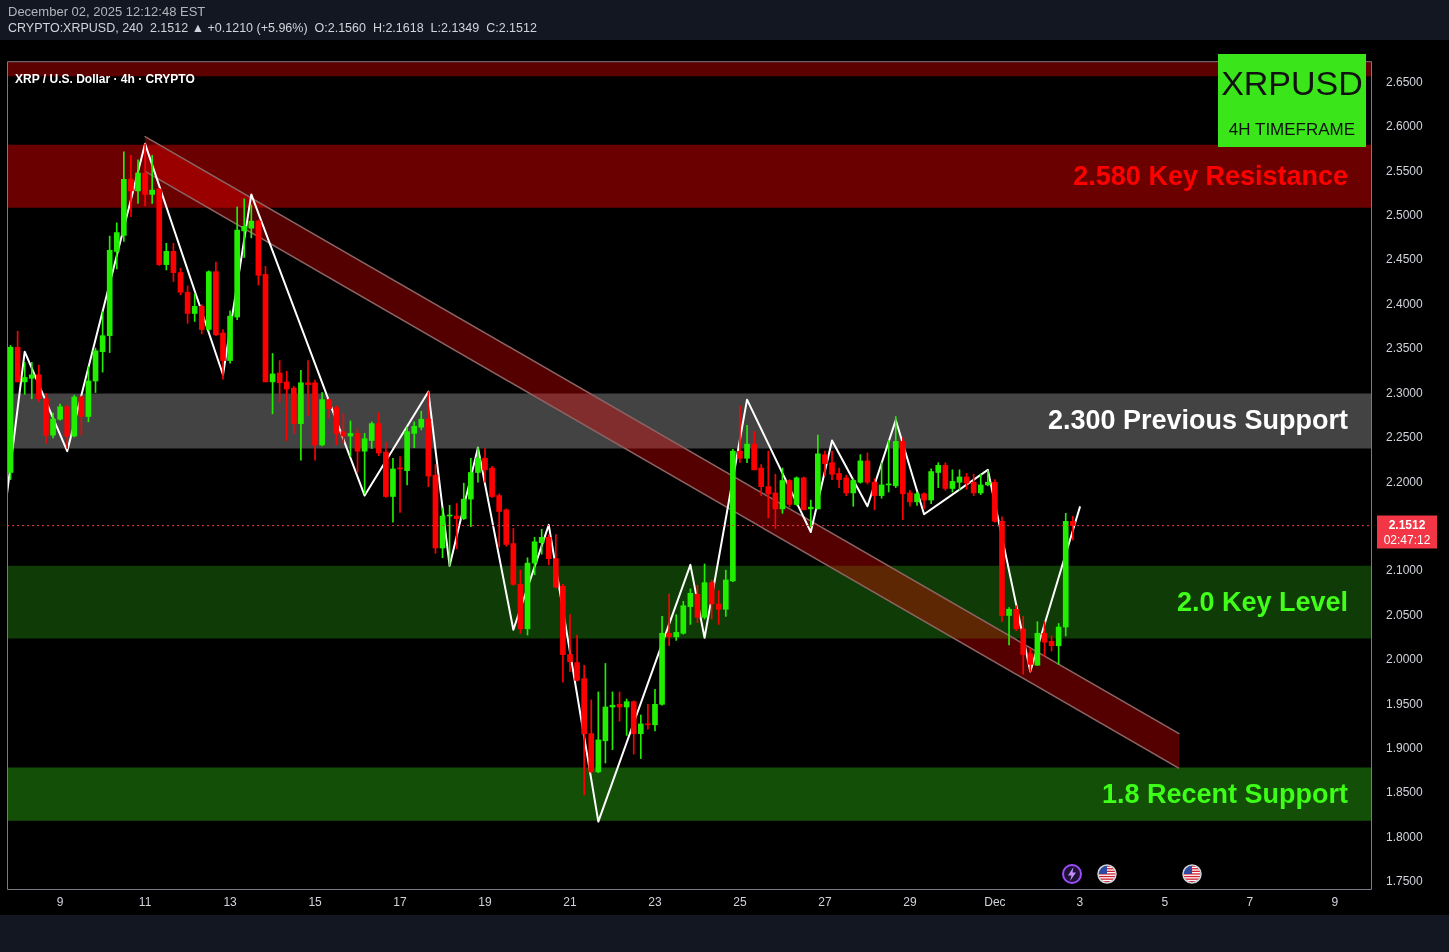 The height and width of the screenshot is (952, 1449). What do you see at coordinates (1405, 348) in the screenshot?
I see `y-tick-label: 2.3500` at bounding box center [1405, 348].